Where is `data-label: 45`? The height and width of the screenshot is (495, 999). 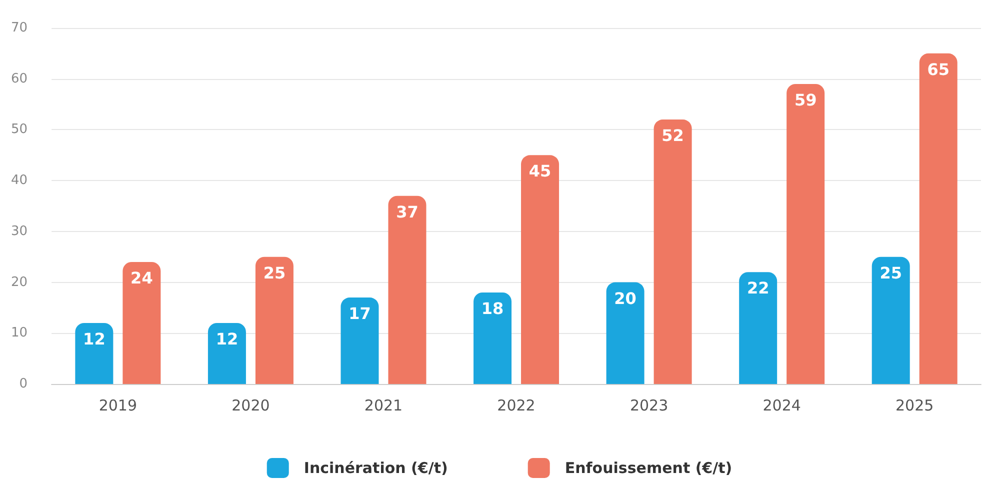 data-label: 45 is located at coordinates (540, 171).